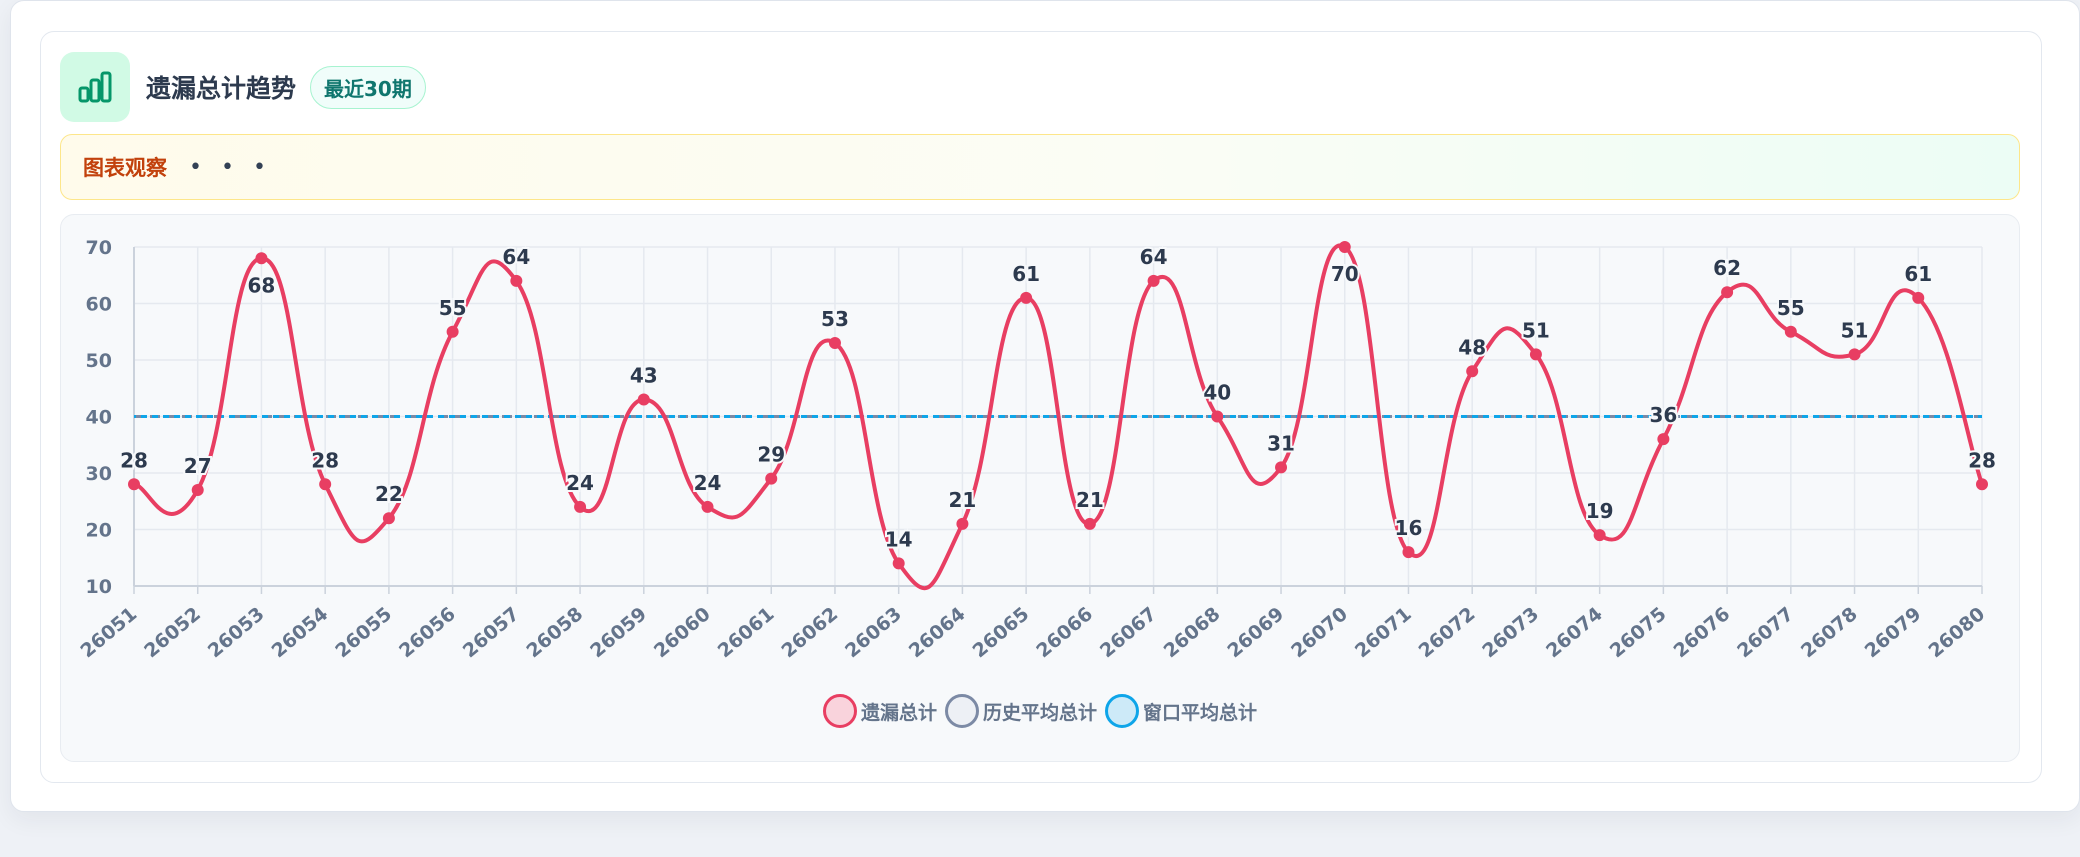 The width and height of the screenshot is (2080, 857). I want to click on legend-item-window-avg: 窗口平均总计, so click(1181, 711).